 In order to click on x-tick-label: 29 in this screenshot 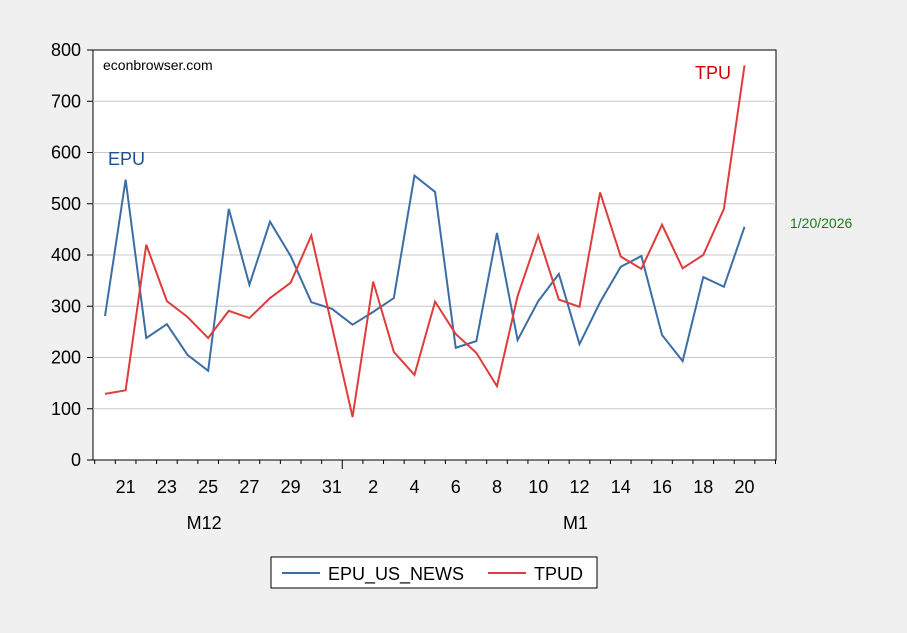, I will do `click(291, 487)`.